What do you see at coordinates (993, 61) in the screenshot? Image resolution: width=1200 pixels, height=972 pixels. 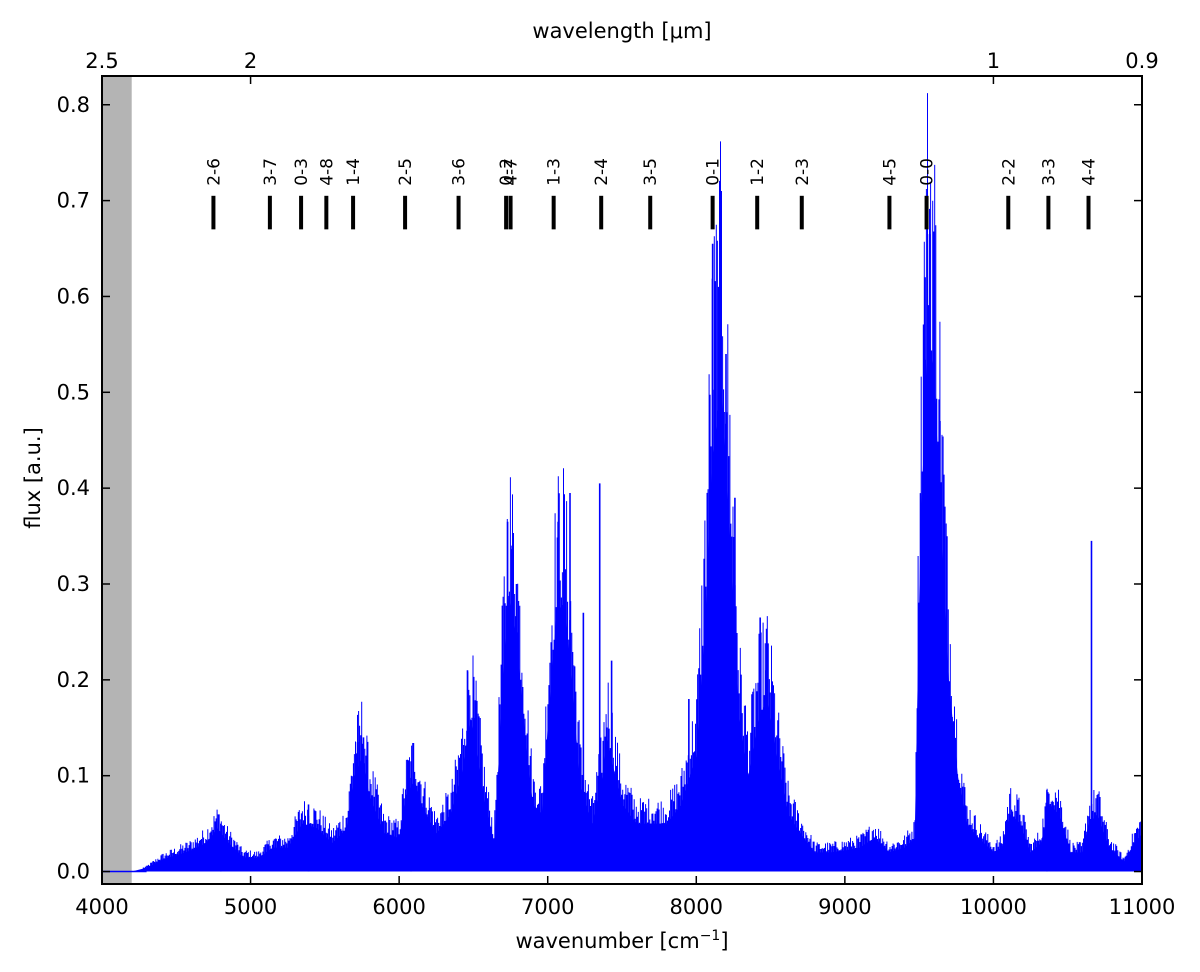 I see `top-tick-label: 1` at bounding box center [993, 61].